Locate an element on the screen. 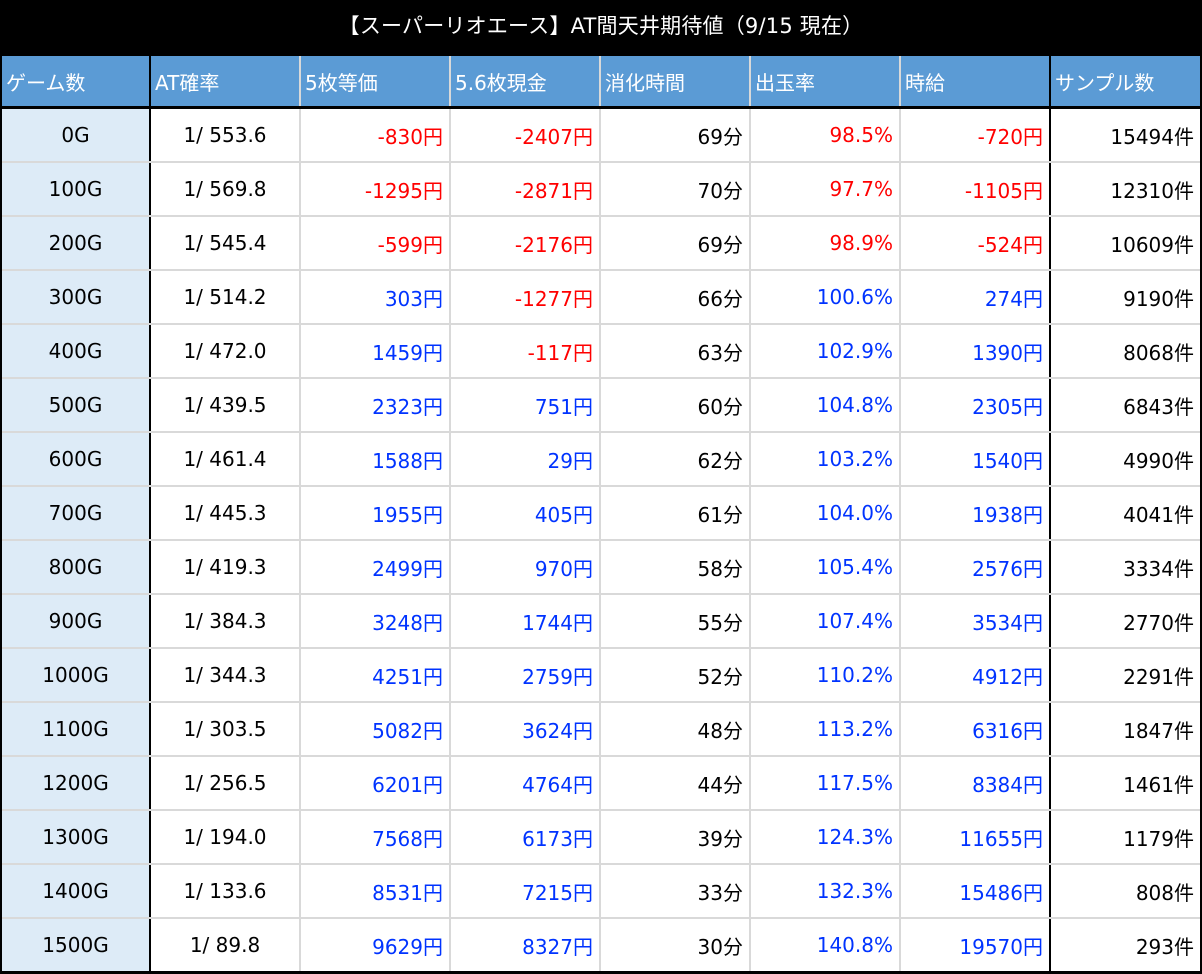 Image resolution: width=1202 pixels, height=974 pixels. five-six-cash-cell: 3624円 is located at coordinates (525, 729).